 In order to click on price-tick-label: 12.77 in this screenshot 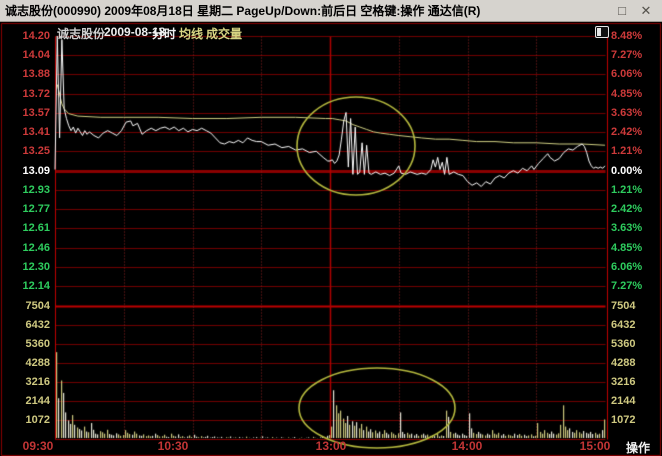, I will do `click(36, 209)`.